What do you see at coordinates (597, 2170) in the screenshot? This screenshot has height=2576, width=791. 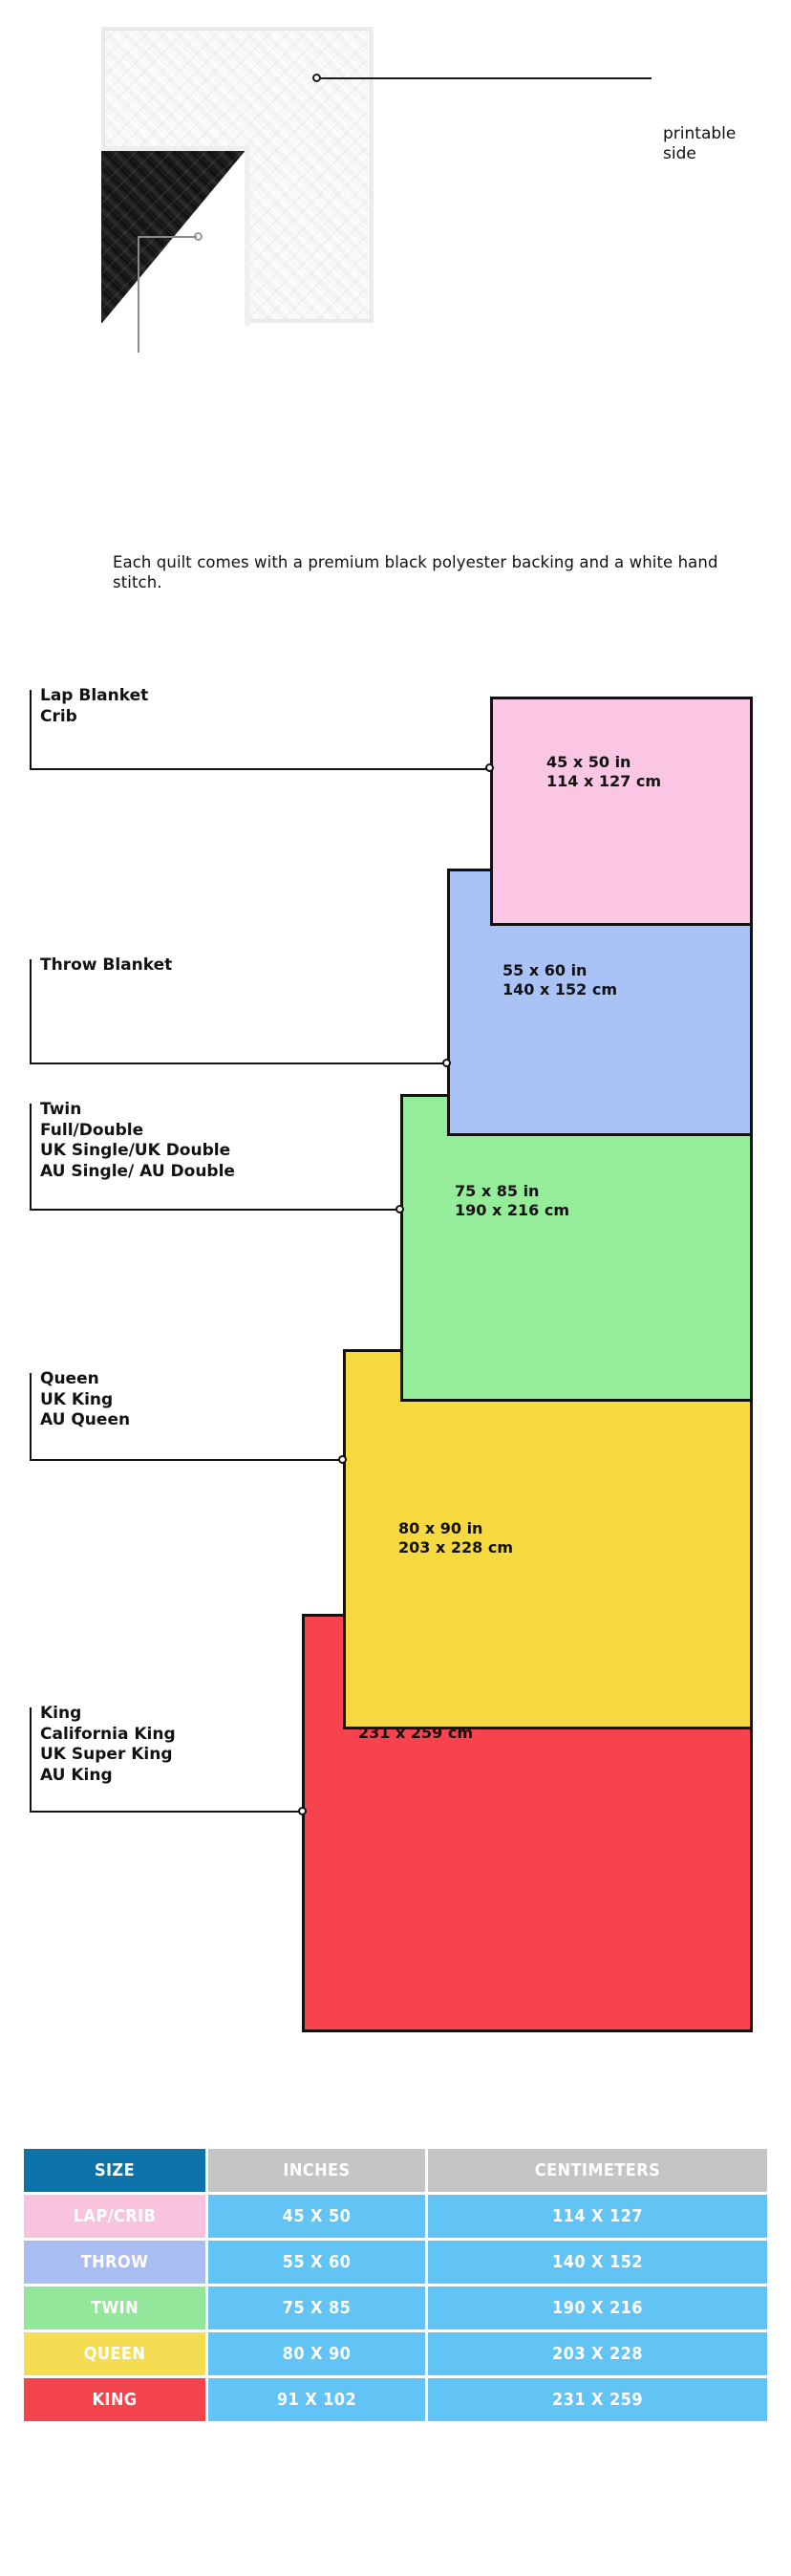 I see `table-header-centimeters: CENTIMETERS` at bounding box center [597, 2170].